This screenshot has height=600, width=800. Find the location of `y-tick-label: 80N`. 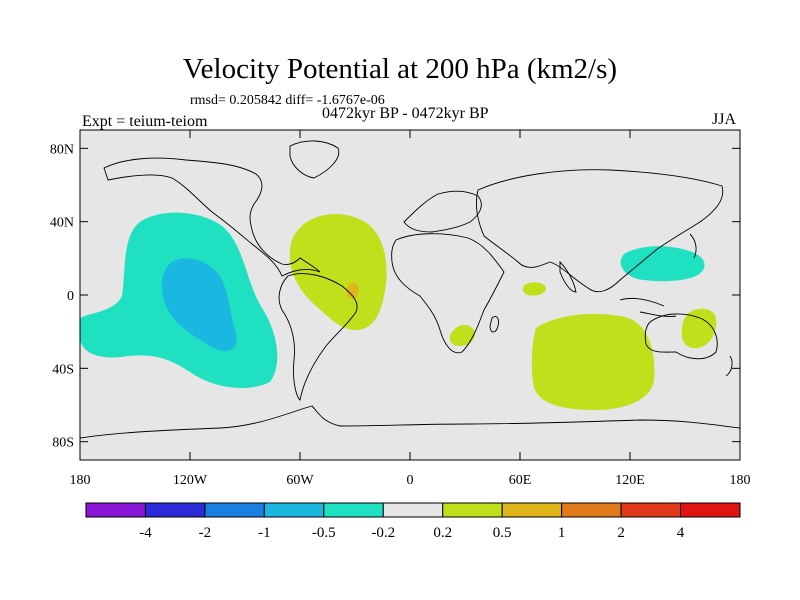

y-tick-label: 80N is located at coordinates (62, 149).